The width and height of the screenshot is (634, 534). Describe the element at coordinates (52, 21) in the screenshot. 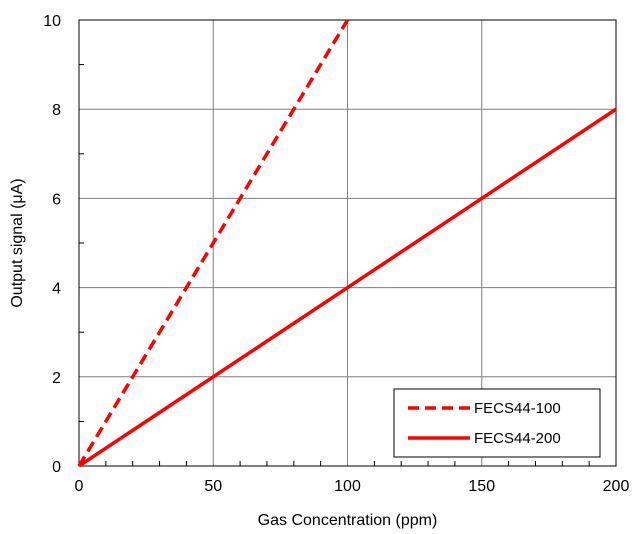

I see `y-tick-label: 10` at that location.